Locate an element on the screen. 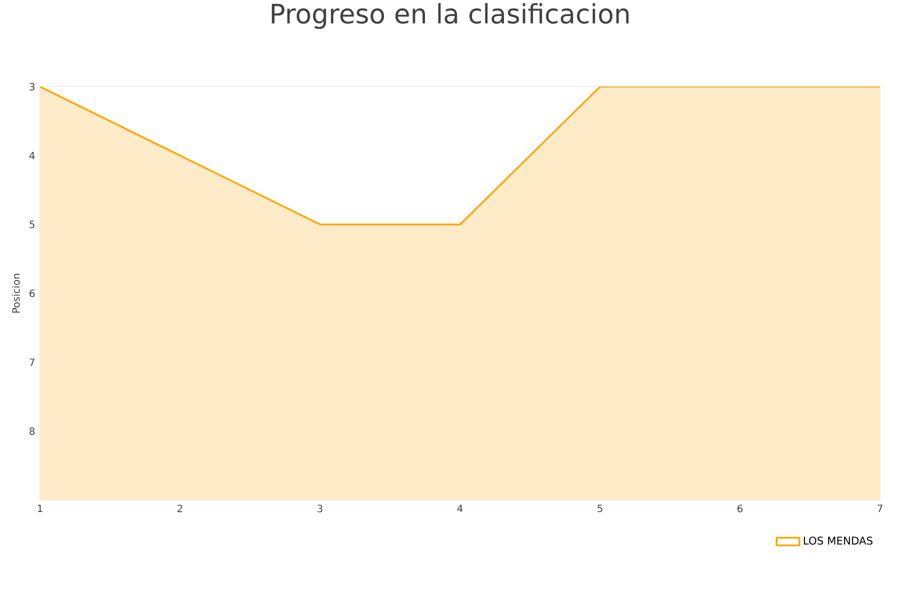 This screenshot has height=600, width=900. x-tick-label: 4 is located at coordinates (460, 508).